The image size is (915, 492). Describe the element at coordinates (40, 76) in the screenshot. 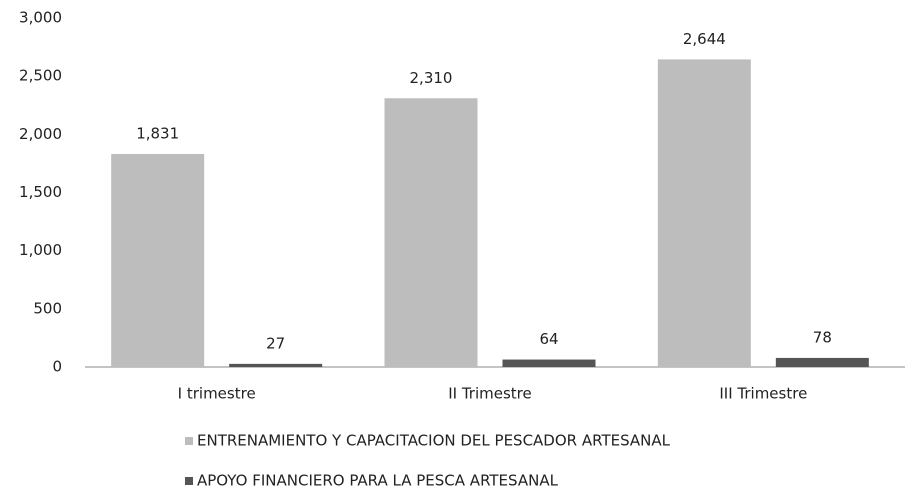

I see `y-tick-label: 2,500` at that location.